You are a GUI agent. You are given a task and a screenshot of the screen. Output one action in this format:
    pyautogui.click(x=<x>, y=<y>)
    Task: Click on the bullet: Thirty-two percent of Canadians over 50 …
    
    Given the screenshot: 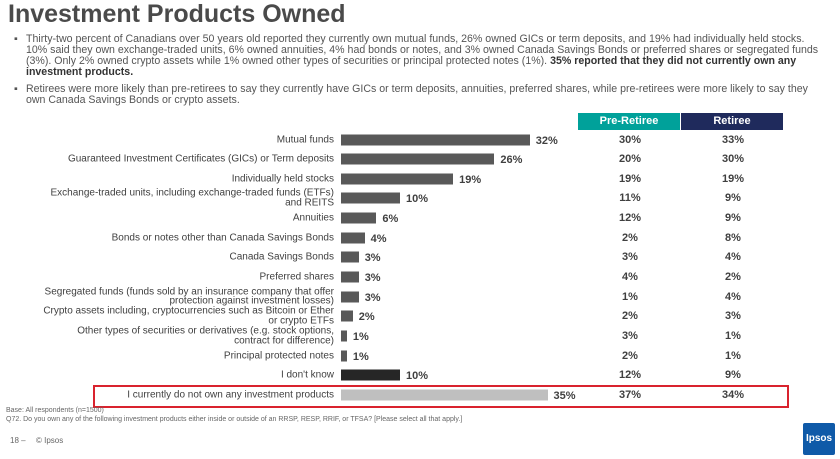 What is the action you would take?
    pyautogui.click(x=419, y=56)
    